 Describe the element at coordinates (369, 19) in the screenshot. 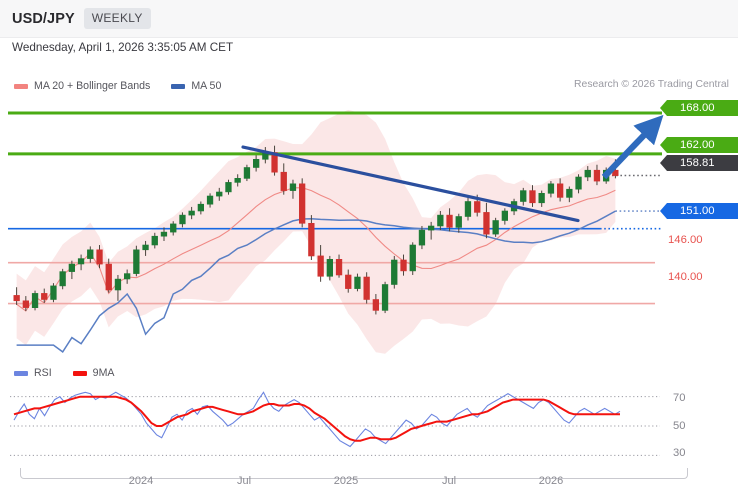

I see `header-bar: USD/JPY WEEKLY` at that location.